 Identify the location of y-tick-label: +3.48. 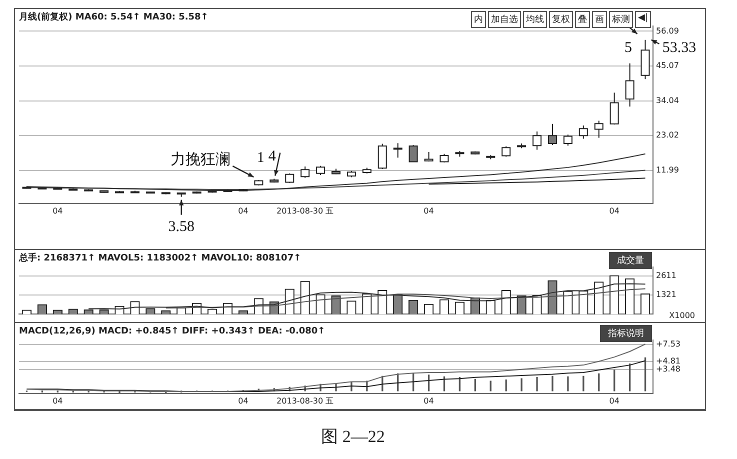
(668, 369).